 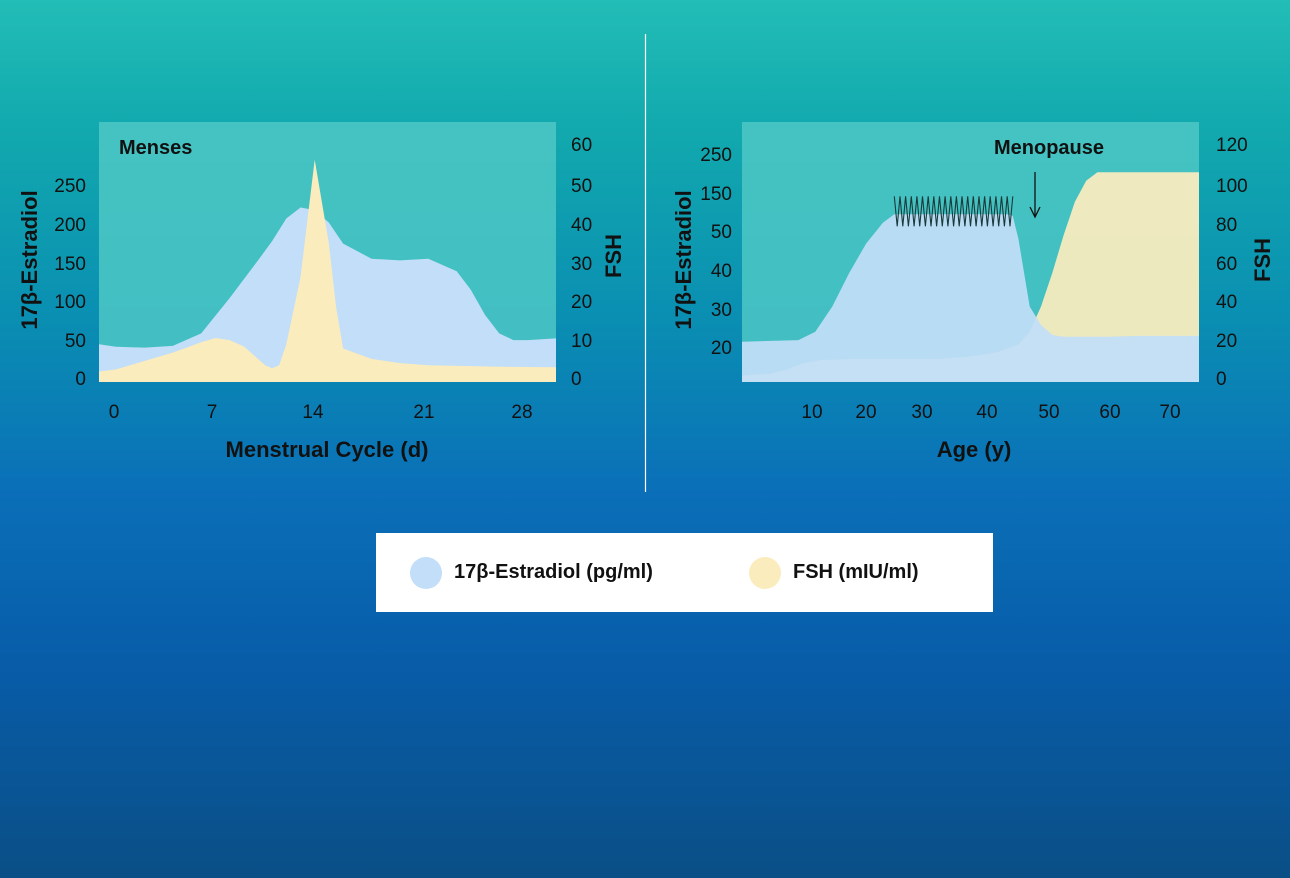 I want to click on x-tick: 30, so click(x=921, y=412).